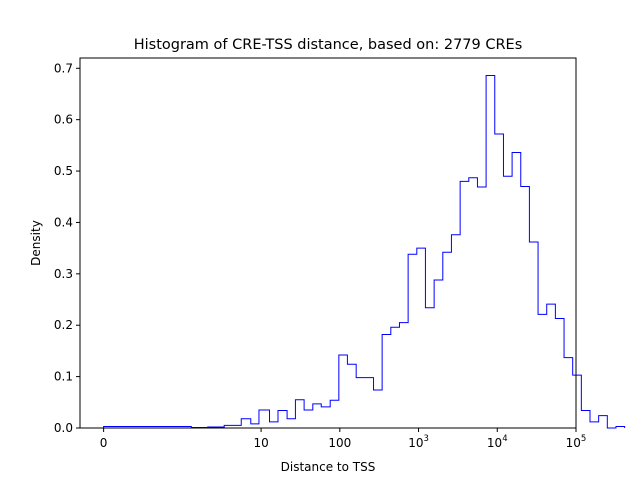  Describe the element at coordinates (67, 248) in the screenshot. I see `y-axis-ticks: 0.0 0.1 0.2 0.3 0.4 0.5 0.6 0.7` at that location.